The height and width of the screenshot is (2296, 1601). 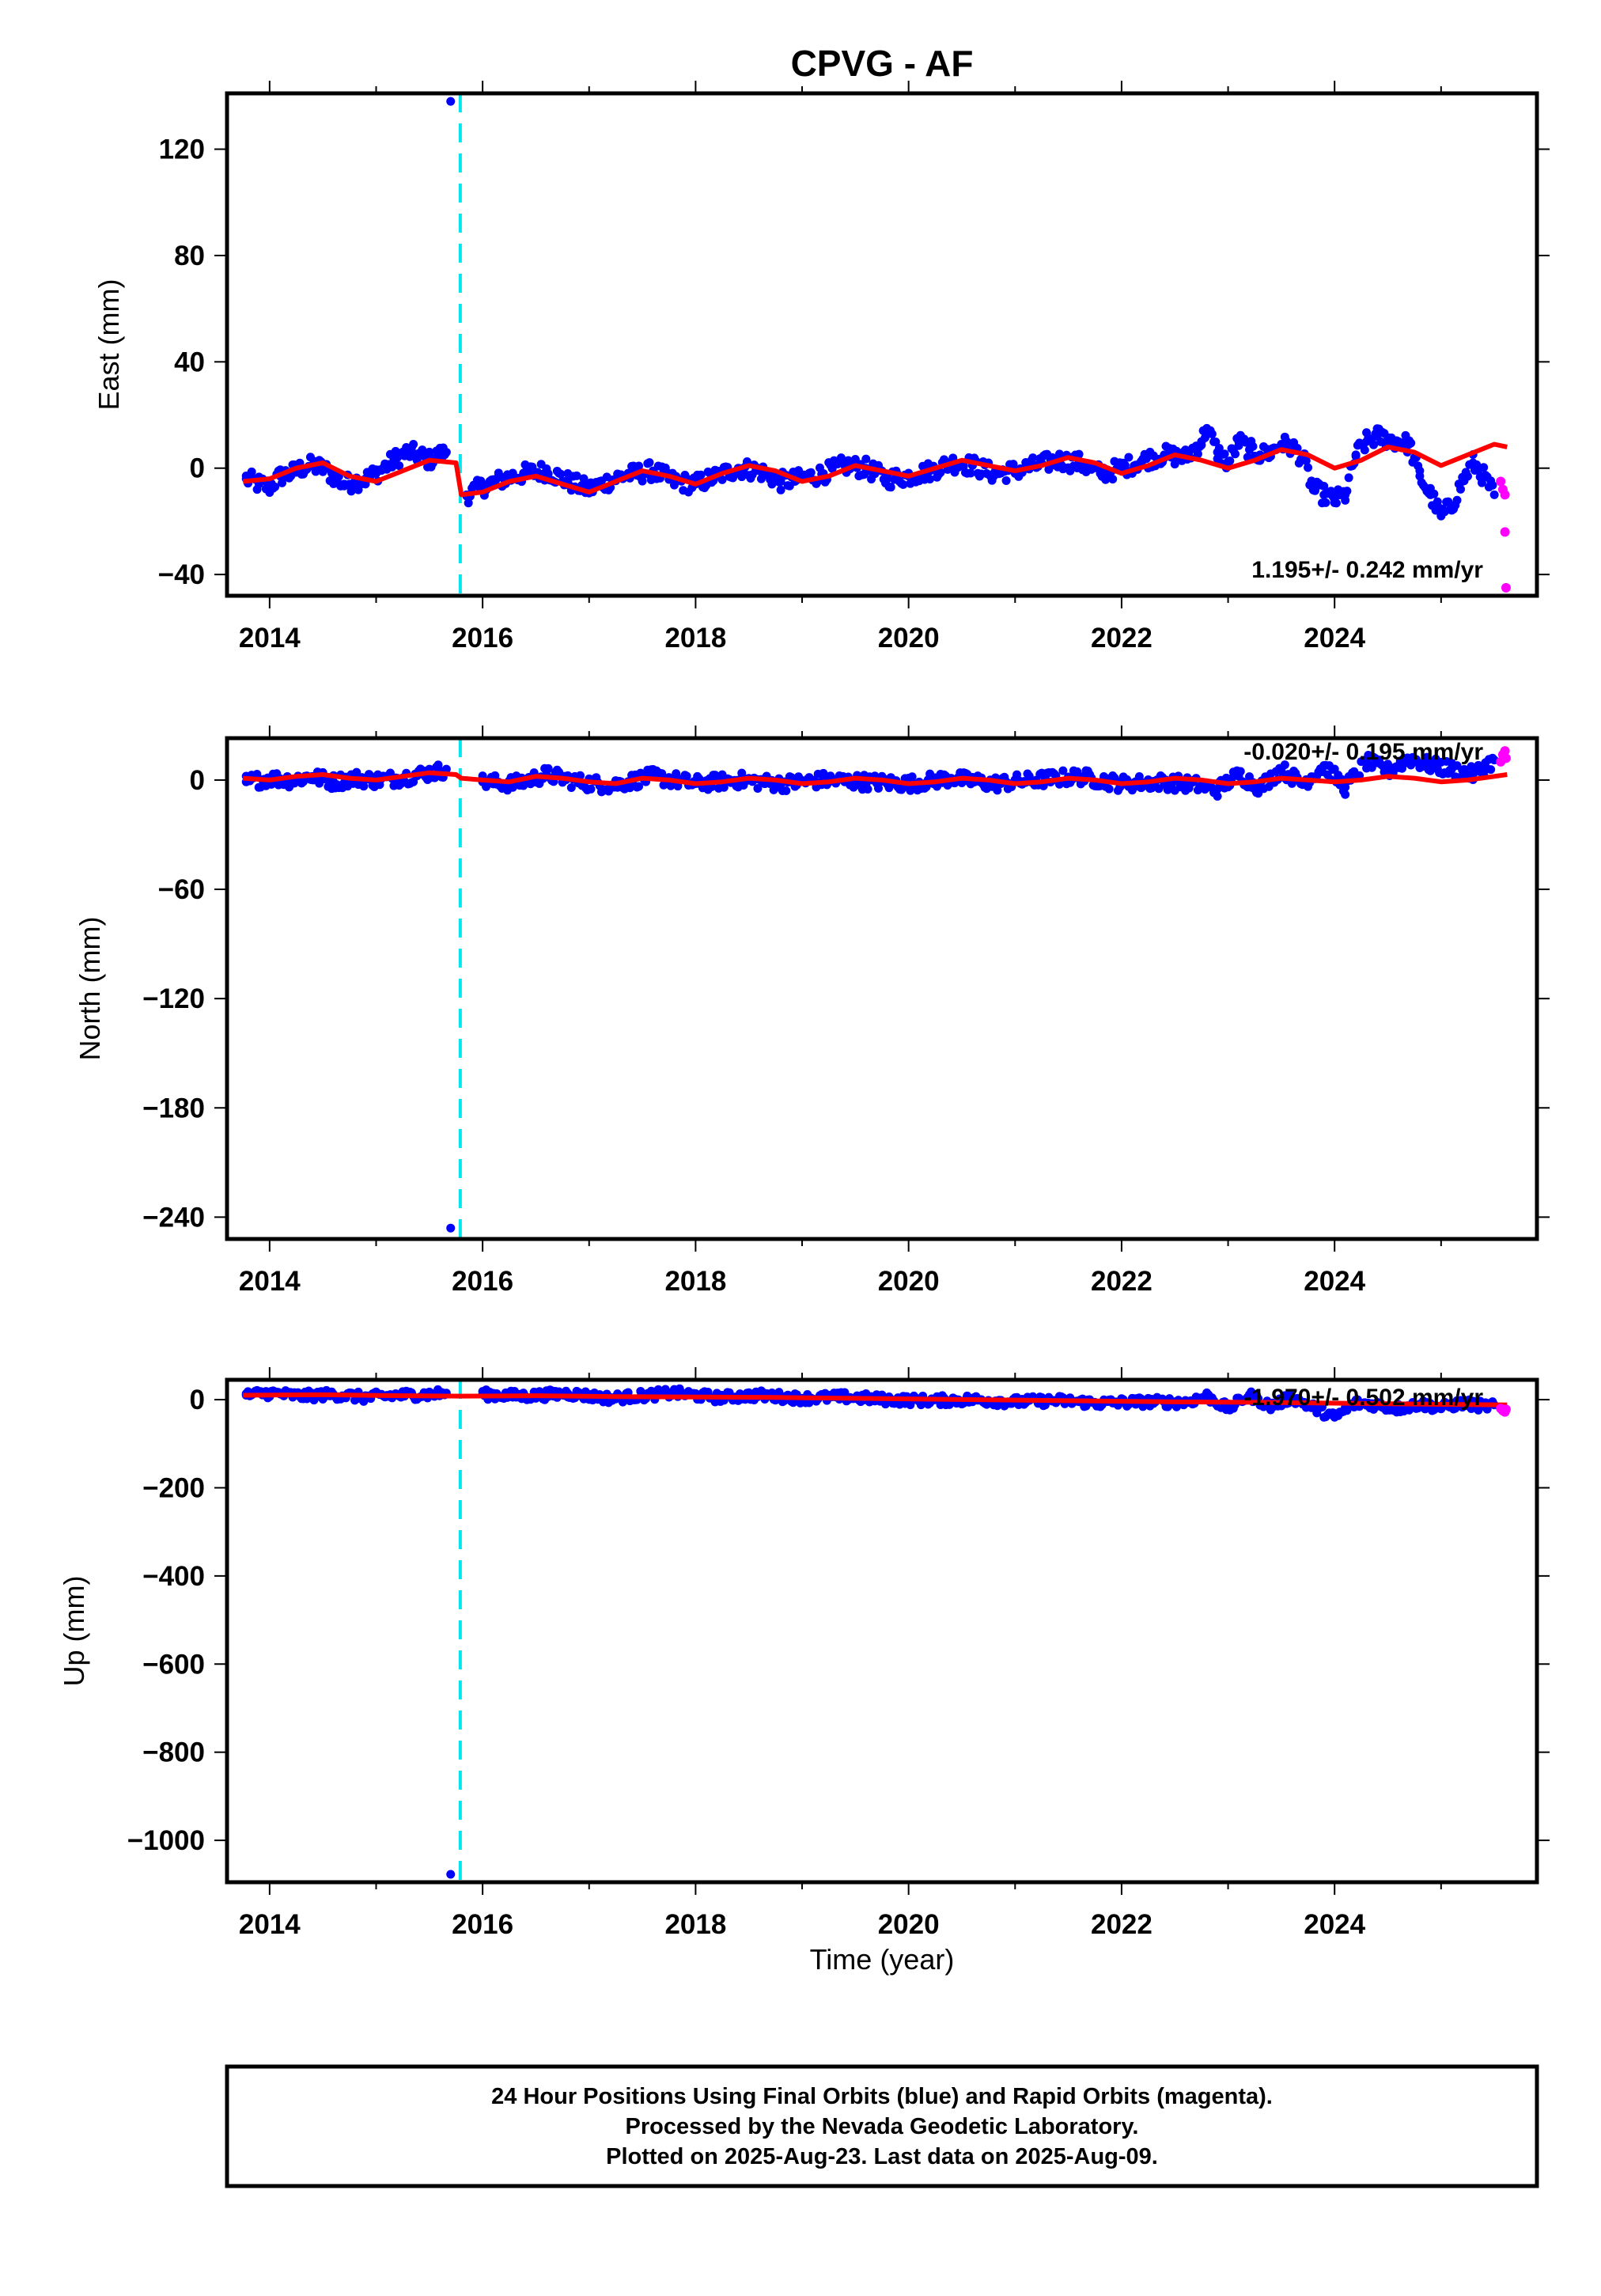 I want to click on y-tick-label: −120, so click(x=174, y=999).